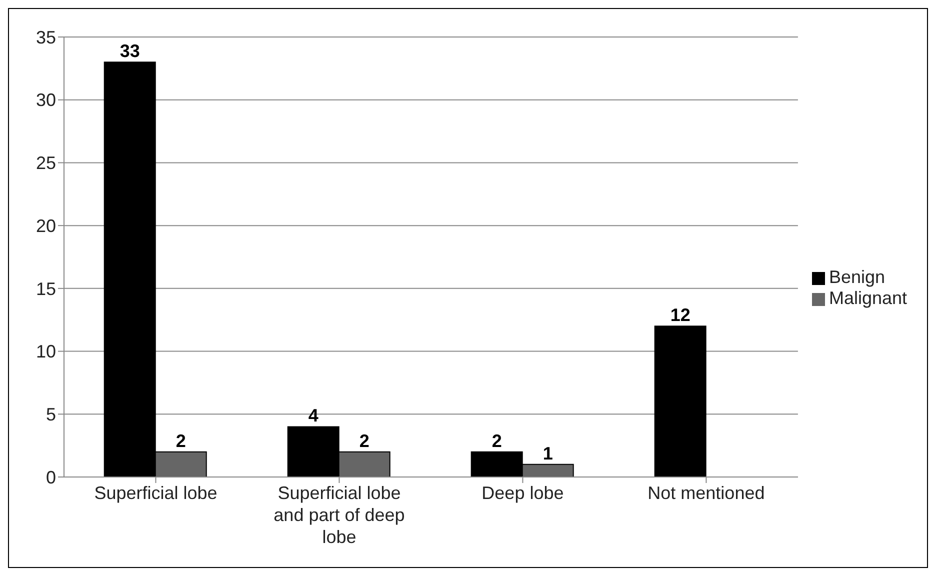 The image size is (938, 577). Describe the element at coordinates (706, 493) in the screenshot. I see `x-tick-label: Not mentioned` at that location.